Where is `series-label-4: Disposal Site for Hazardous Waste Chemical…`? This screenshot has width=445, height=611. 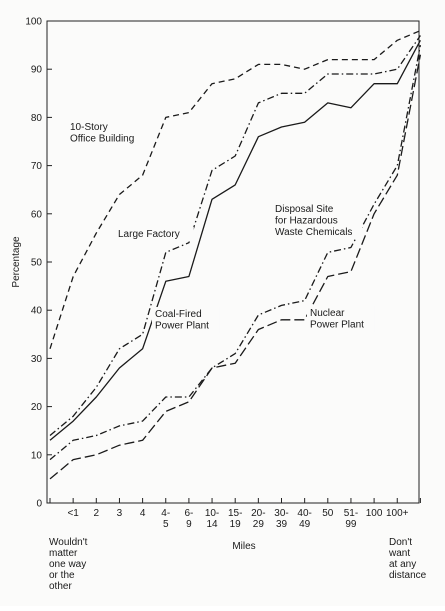
series-label-4: Disposal Site for Hazardous Waste Chemical… is located at coordinates (313, 221).